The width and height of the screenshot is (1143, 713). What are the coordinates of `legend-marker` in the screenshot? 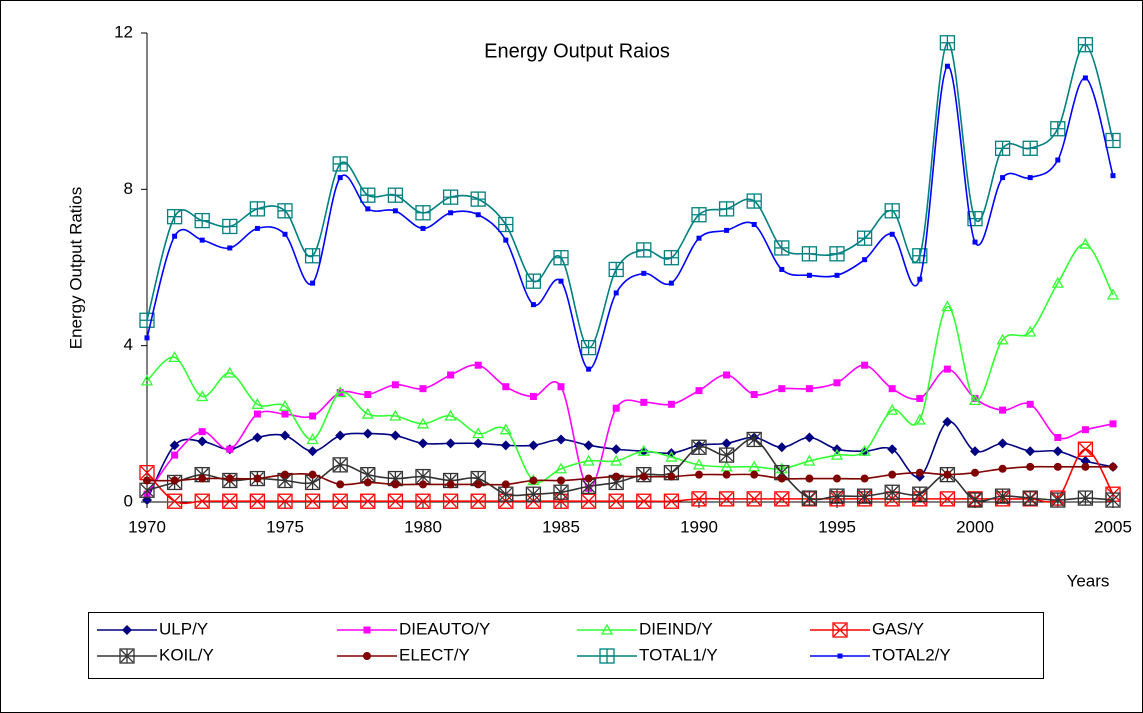 It's located at (607, 656).